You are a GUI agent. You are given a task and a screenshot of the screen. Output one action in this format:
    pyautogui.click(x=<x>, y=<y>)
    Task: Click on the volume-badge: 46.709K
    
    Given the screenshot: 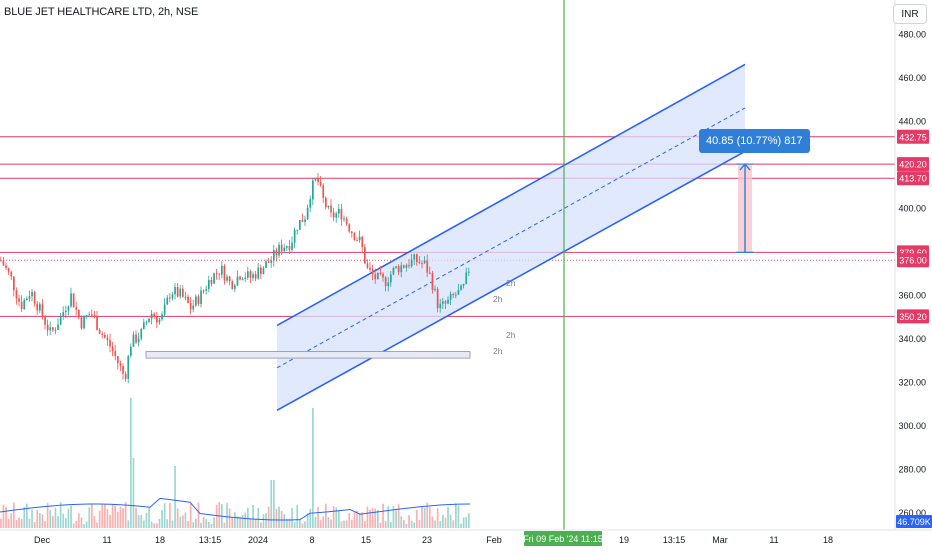 What is the action you would take?
    pyautogui.click(x=914, y=521)
    